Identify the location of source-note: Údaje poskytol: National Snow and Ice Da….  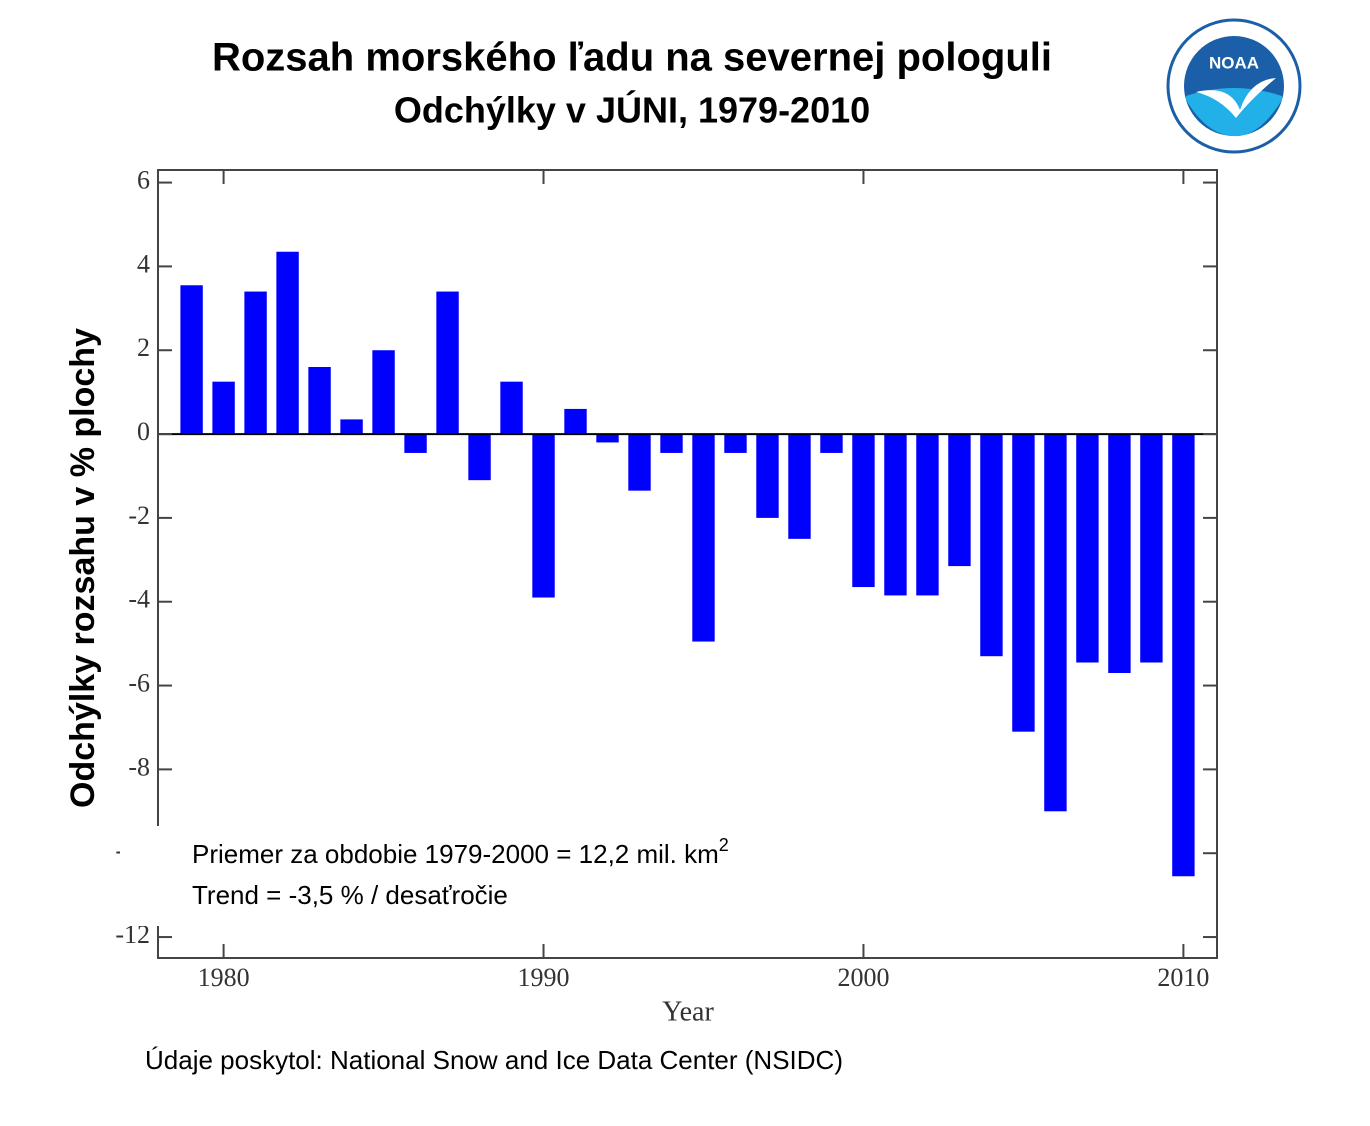
(494, 1060).